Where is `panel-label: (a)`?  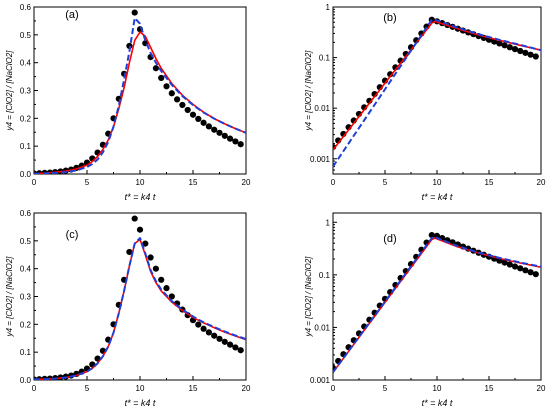
panel-label: (a) is located at coordinates (71, 15).